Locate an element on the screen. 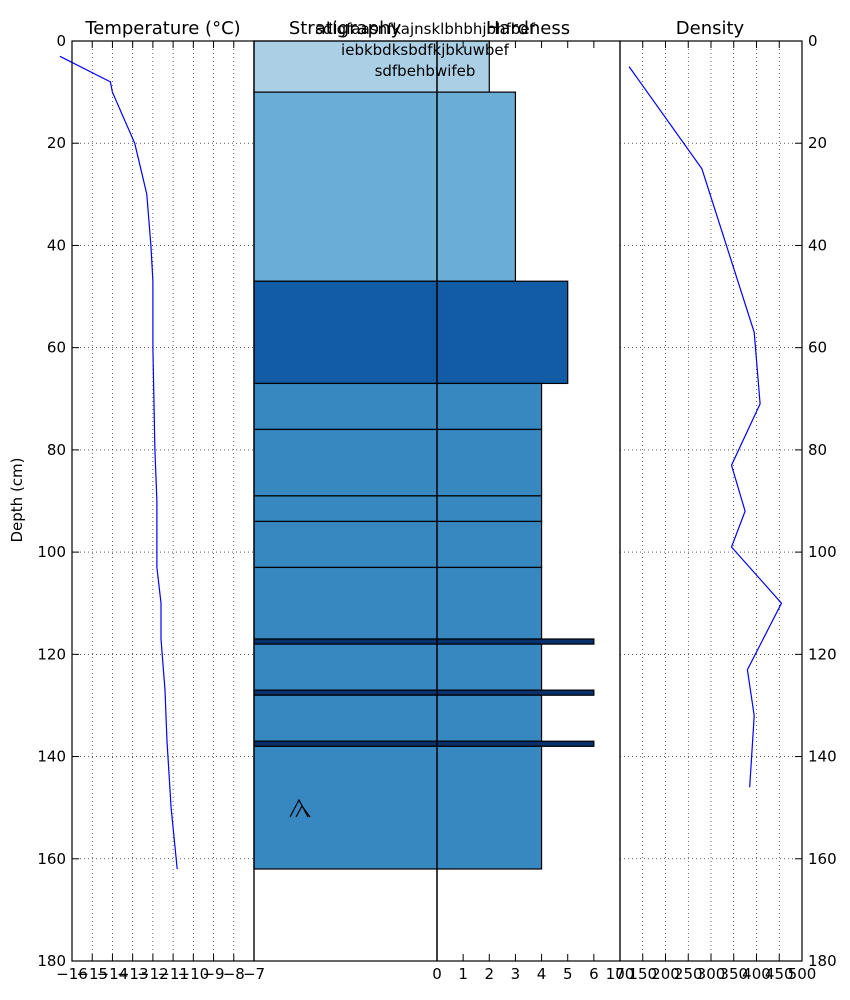  temperature-series is located at coordinates (118, 462).